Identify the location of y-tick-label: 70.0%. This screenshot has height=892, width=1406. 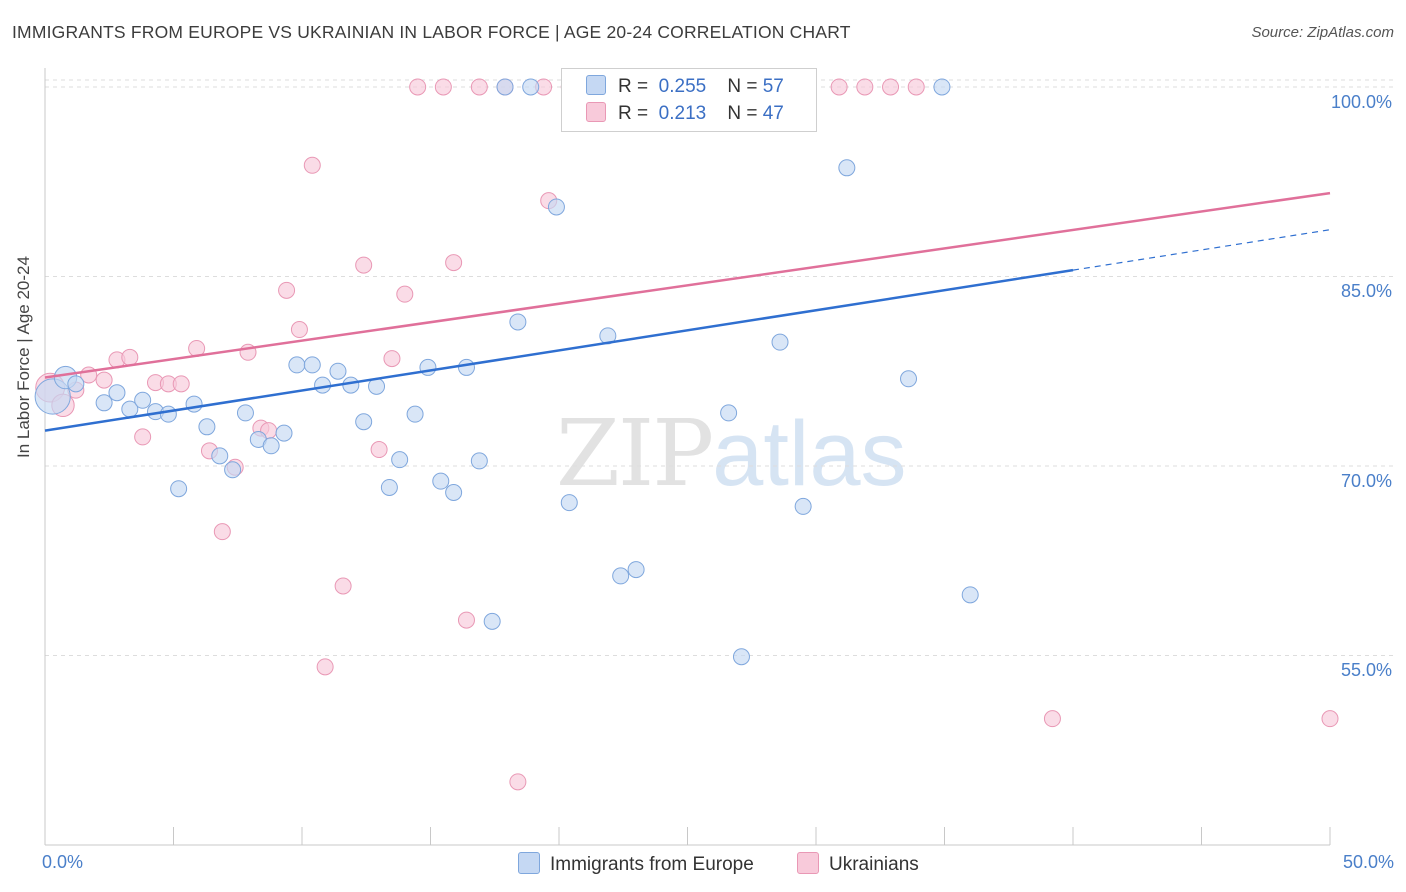
(1366, 480).